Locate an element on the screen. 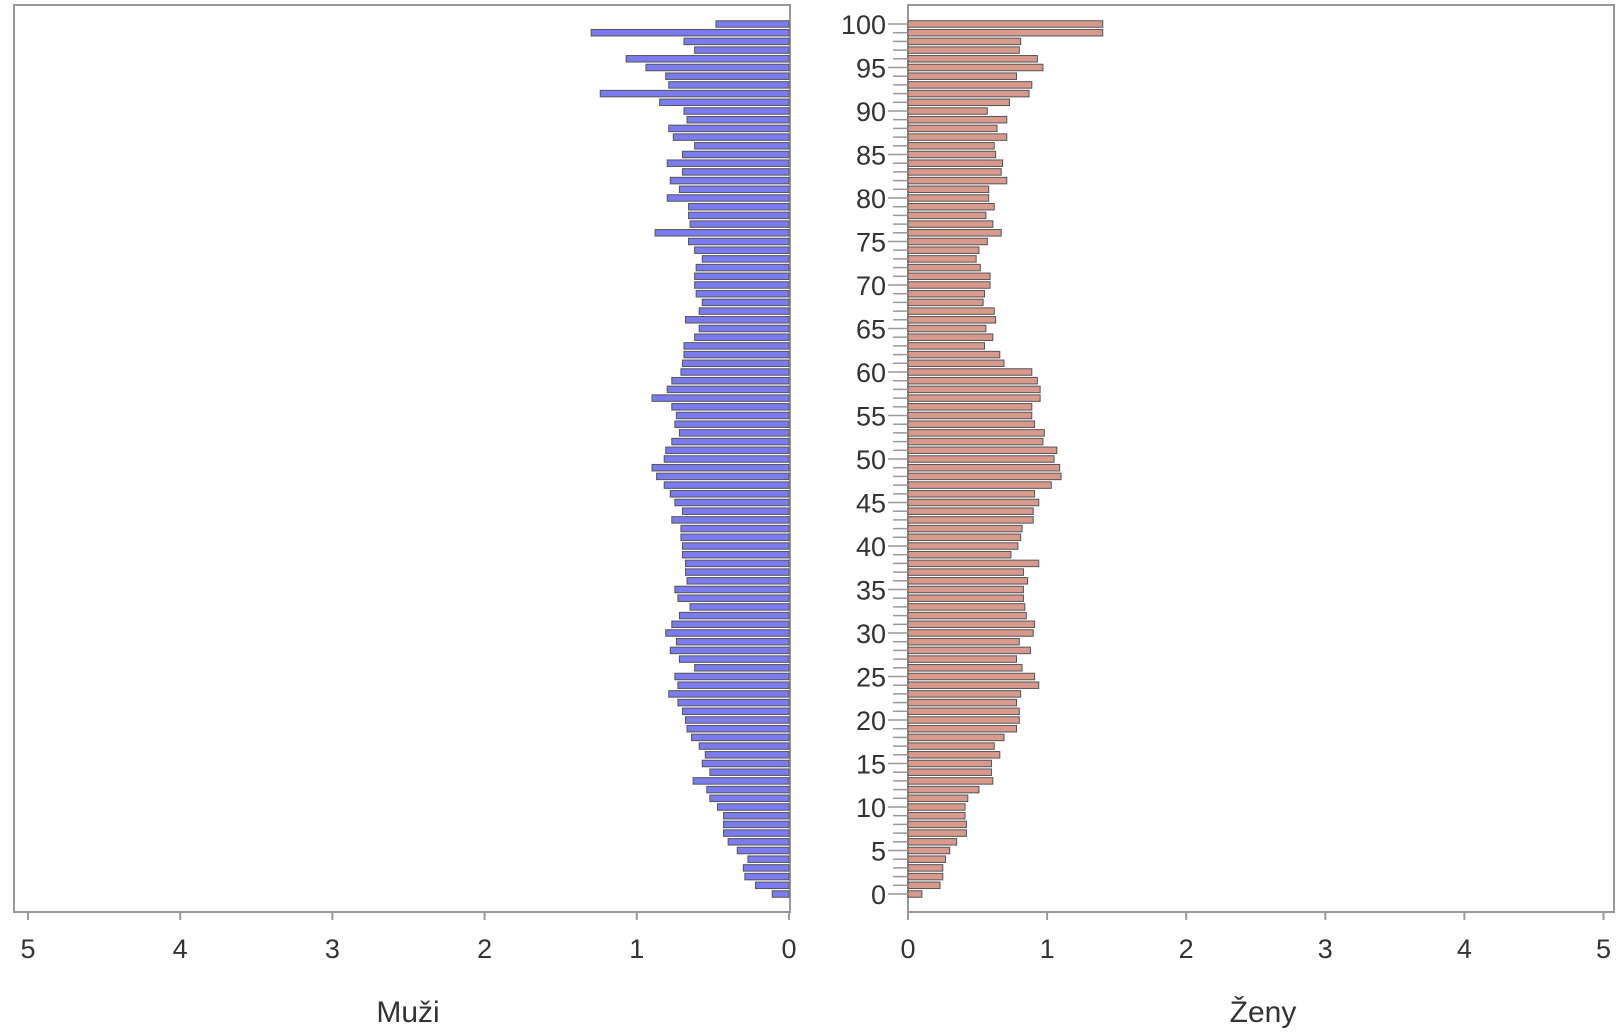 The image size is (1616, 1036). age-tick-label: 85 is located at coordinates (871, 156).